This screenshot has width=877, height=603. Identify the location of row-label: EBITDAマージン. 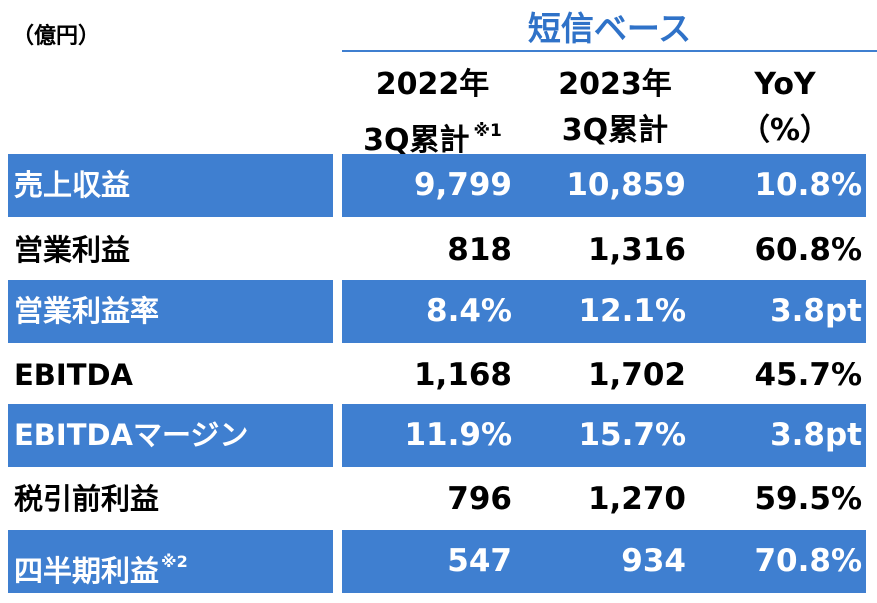
(131, 435).